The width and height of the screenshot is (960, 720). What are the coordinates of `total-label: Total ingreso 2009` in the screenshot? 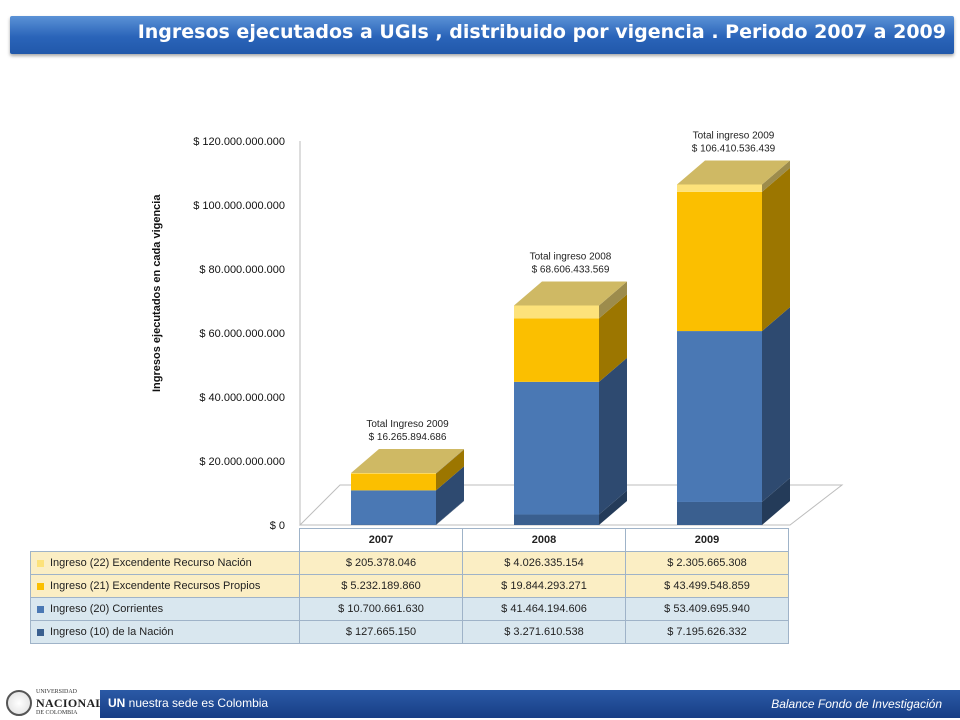 It's located at (734, 135).